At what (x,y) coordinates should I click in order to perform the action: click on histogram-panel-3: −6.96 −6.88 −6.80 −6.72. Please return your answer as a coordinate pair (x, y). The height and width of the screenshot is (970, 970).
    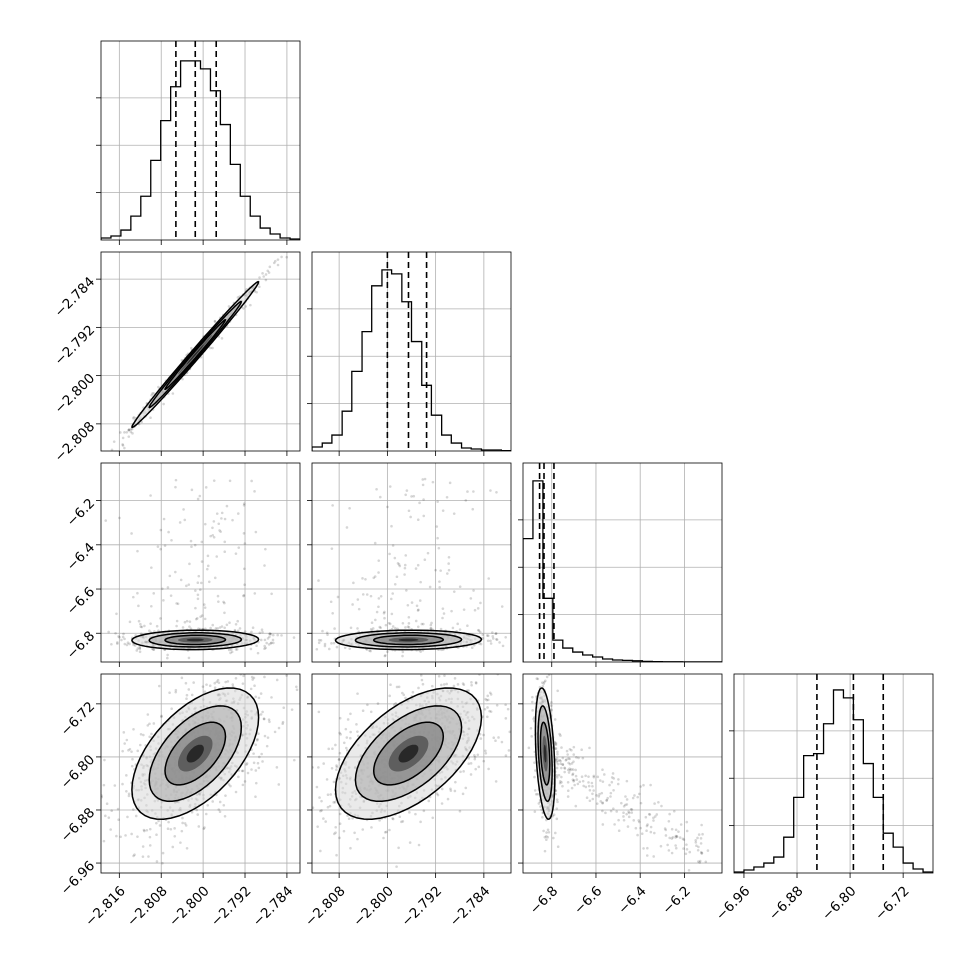
    Looking at the image, I should click on (823, 798).